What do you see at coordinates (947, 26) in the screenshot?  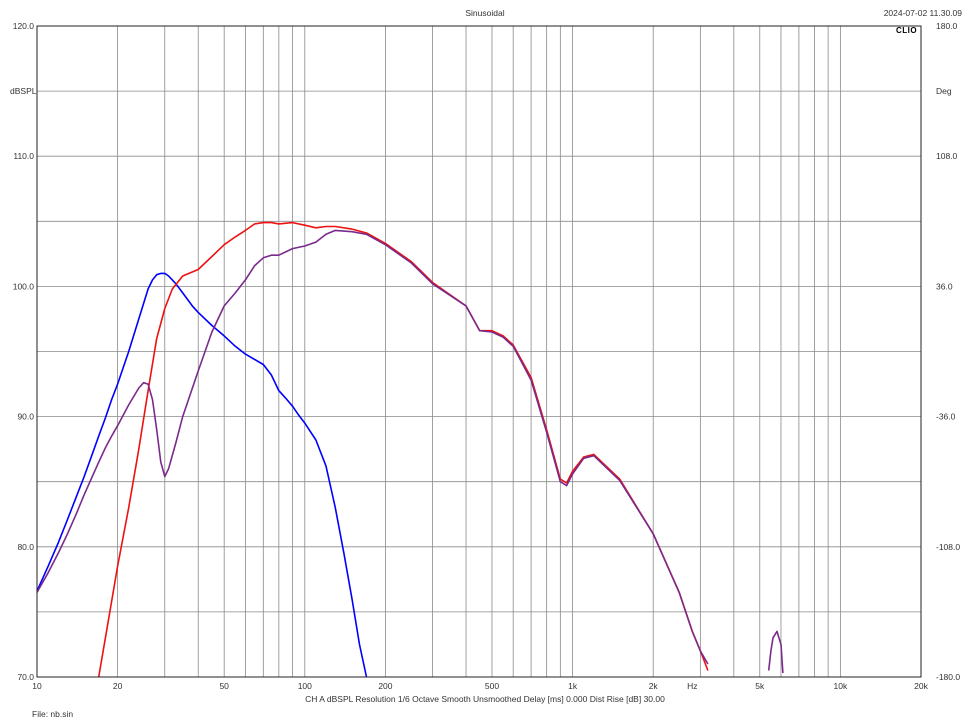 I see `y2-tick-label: 180.0` at bounding box center [947, 26].